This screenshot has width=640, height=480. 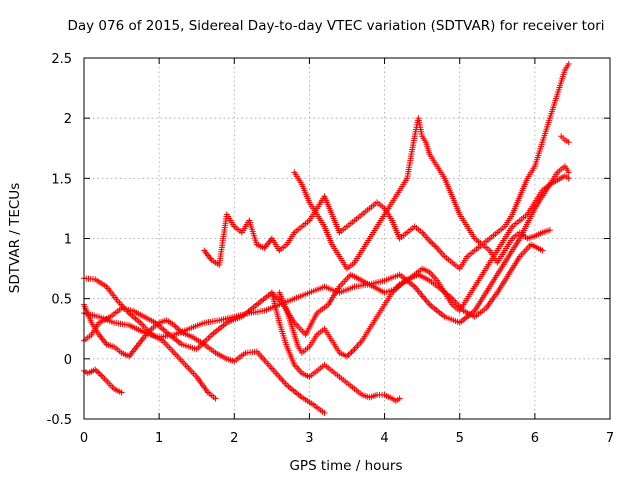 I want to click on x-tick-label: 2, so click(x=234, y=438).